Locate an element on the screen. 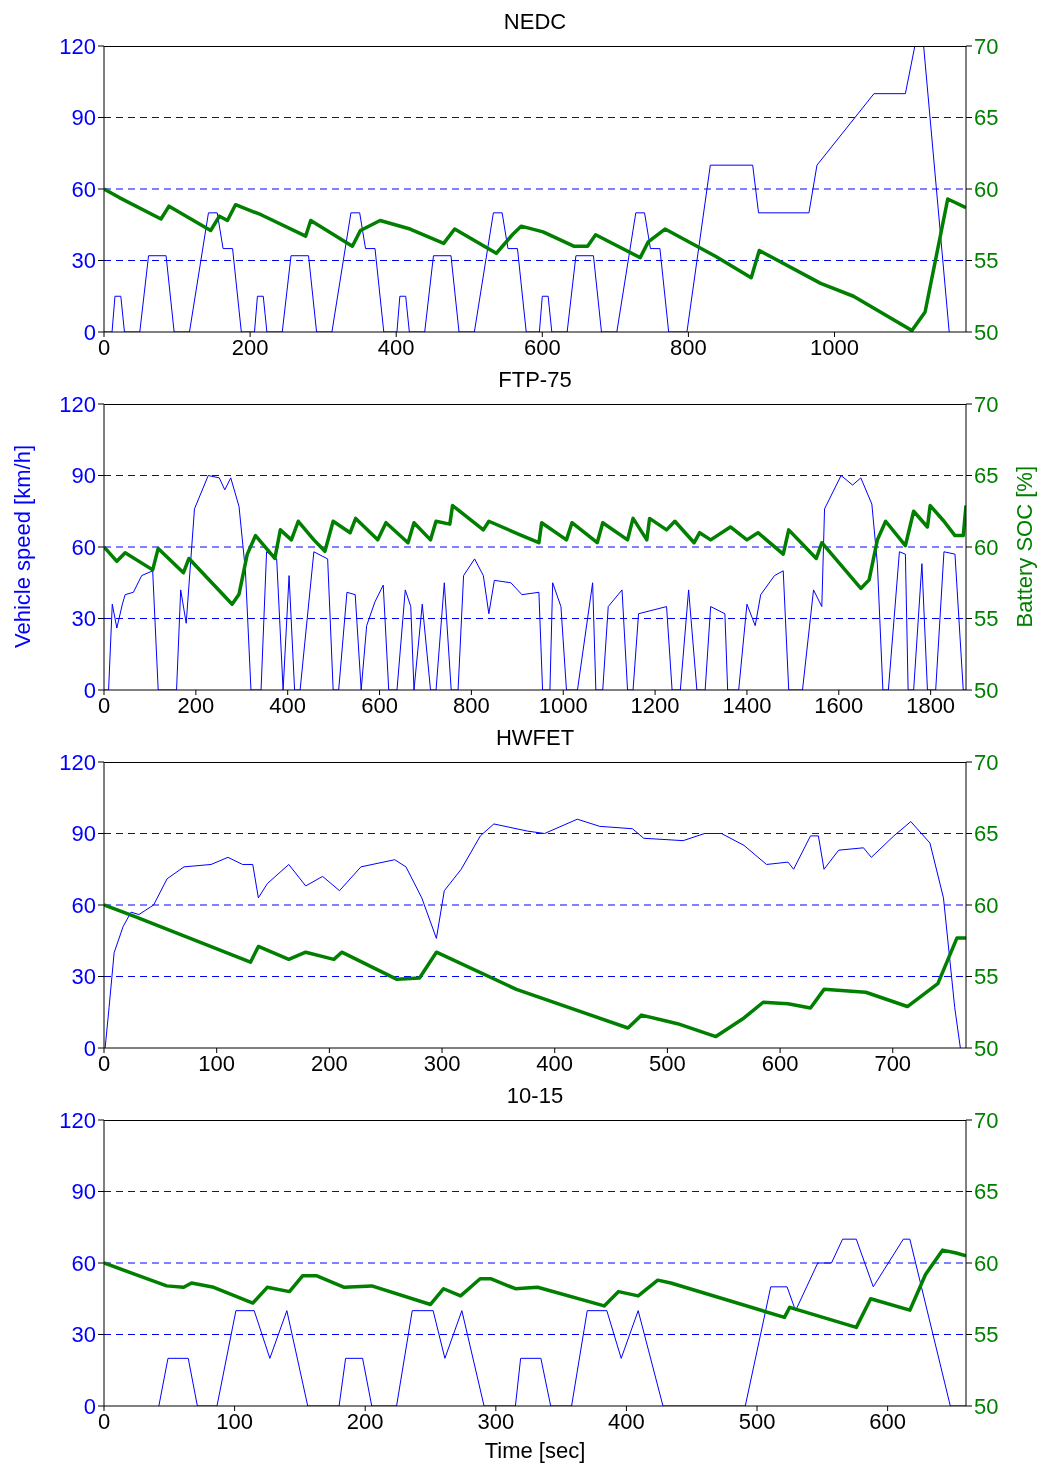  x-tick-label: 1800 is located at coordinates (931, 705).